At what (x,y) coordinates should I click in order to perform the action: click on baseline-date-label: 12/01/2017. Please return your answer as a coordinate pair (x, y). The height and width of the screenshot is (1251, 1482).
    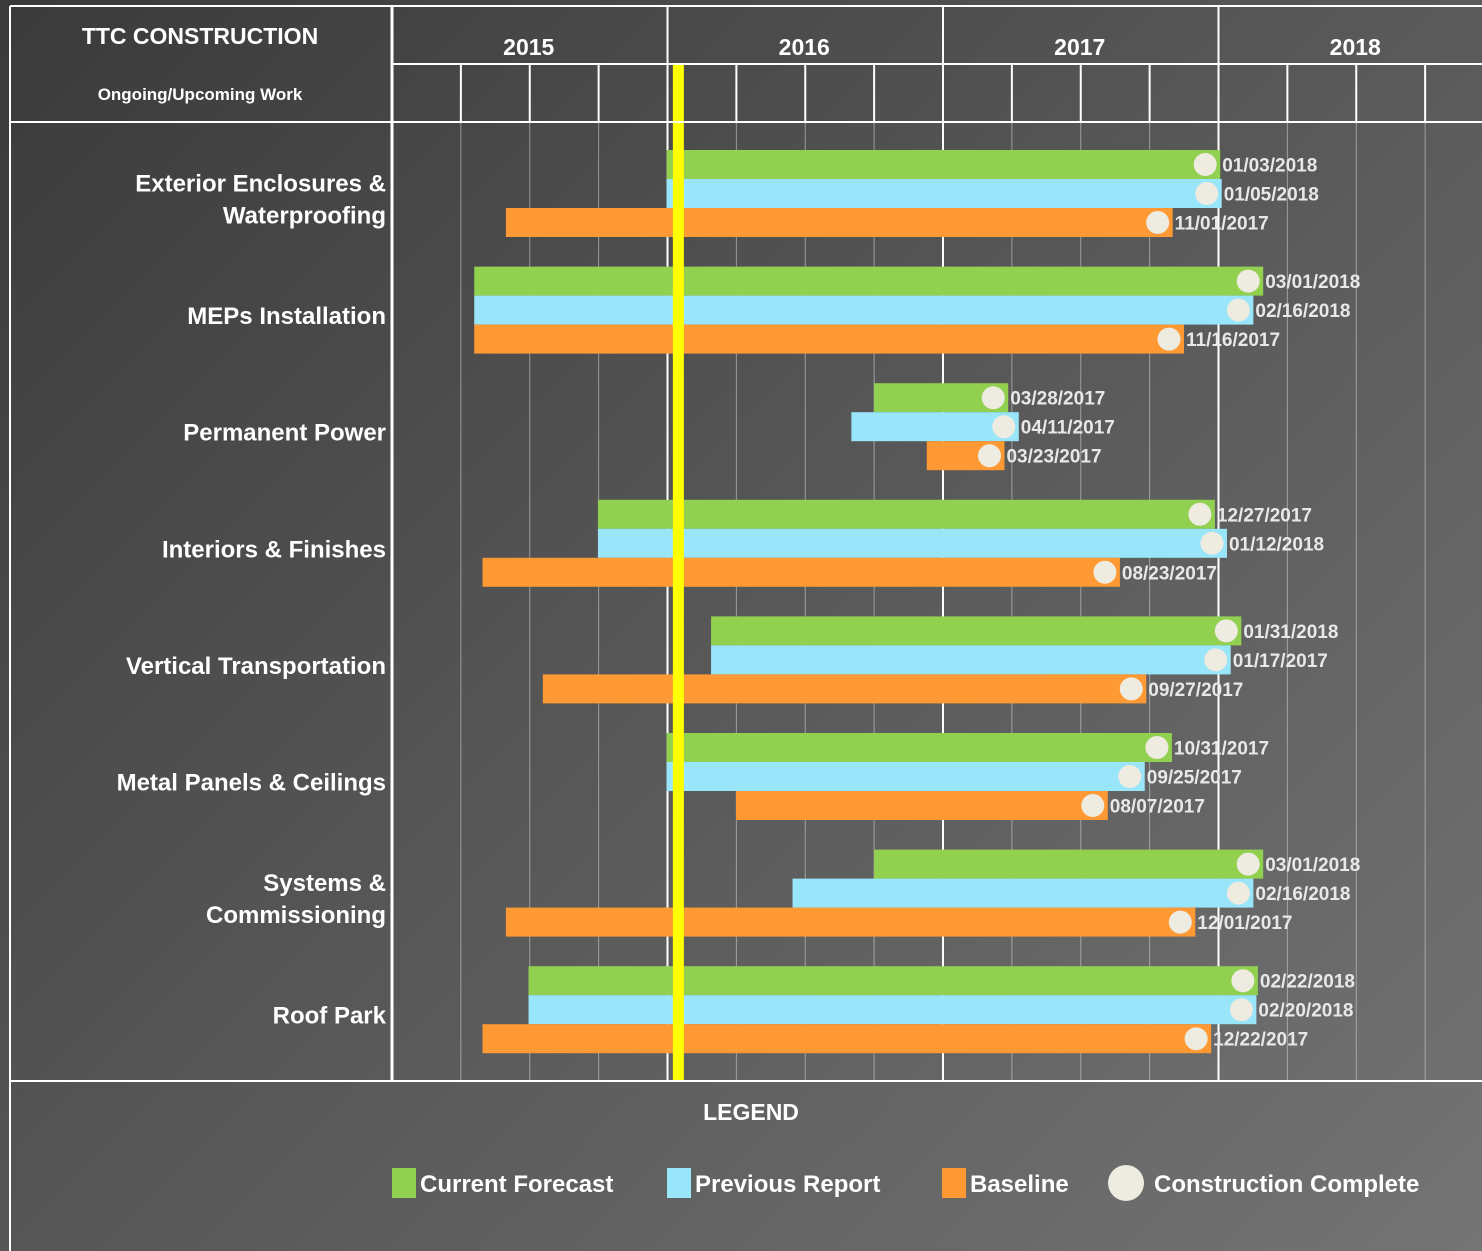
    Looking at the image, I should click on (1244, 923).